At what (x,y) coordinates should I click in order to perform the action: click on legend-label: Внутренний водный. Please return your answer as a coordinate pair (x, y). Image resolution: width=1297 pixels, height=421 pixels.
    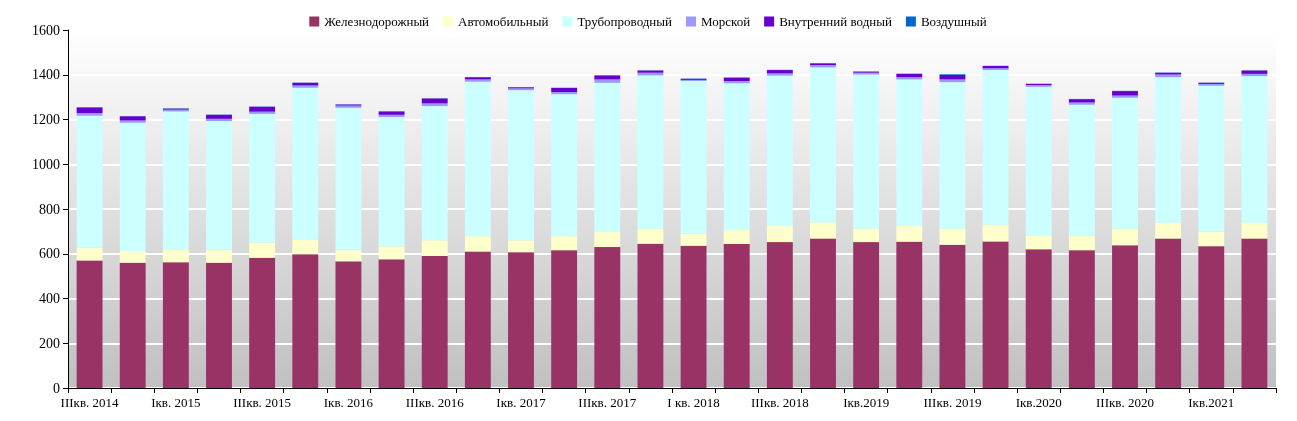
    Looking at the image, I should click on (835, 21).